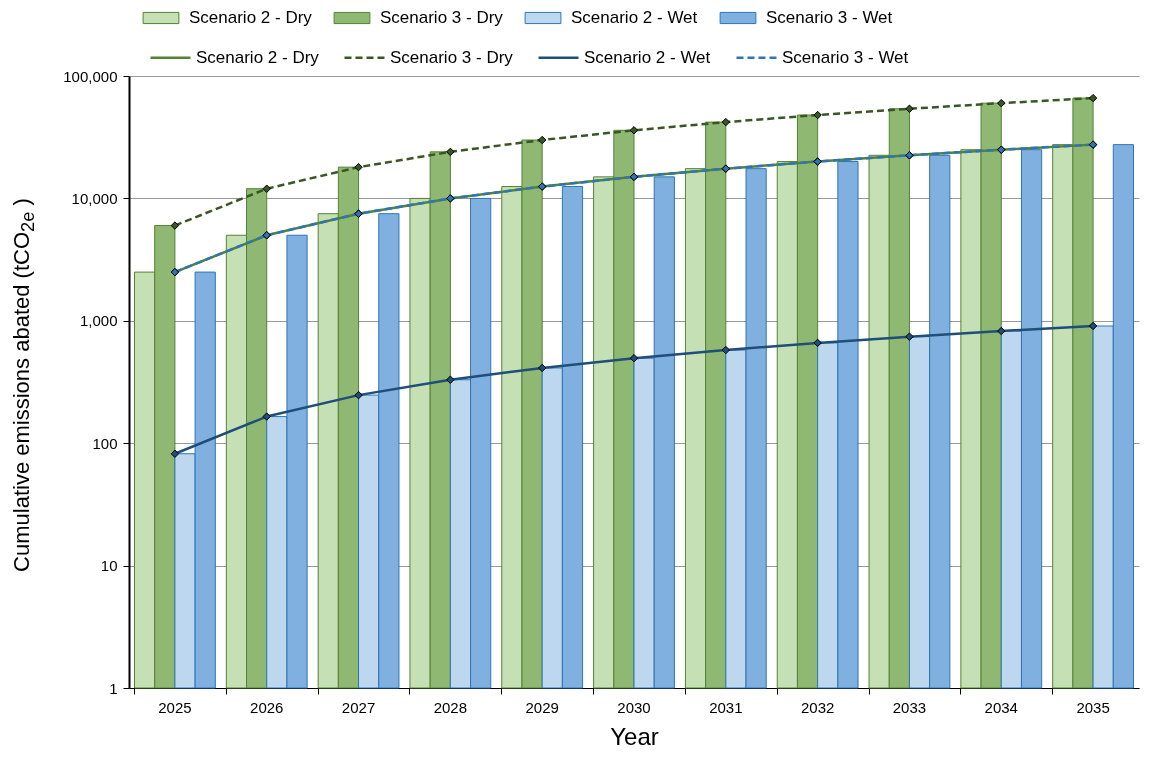 The image size is (1150, 771). Describe the element at coordinates (817, 707) in the screenshot. I see `x-tick-label: 2032` at that location.